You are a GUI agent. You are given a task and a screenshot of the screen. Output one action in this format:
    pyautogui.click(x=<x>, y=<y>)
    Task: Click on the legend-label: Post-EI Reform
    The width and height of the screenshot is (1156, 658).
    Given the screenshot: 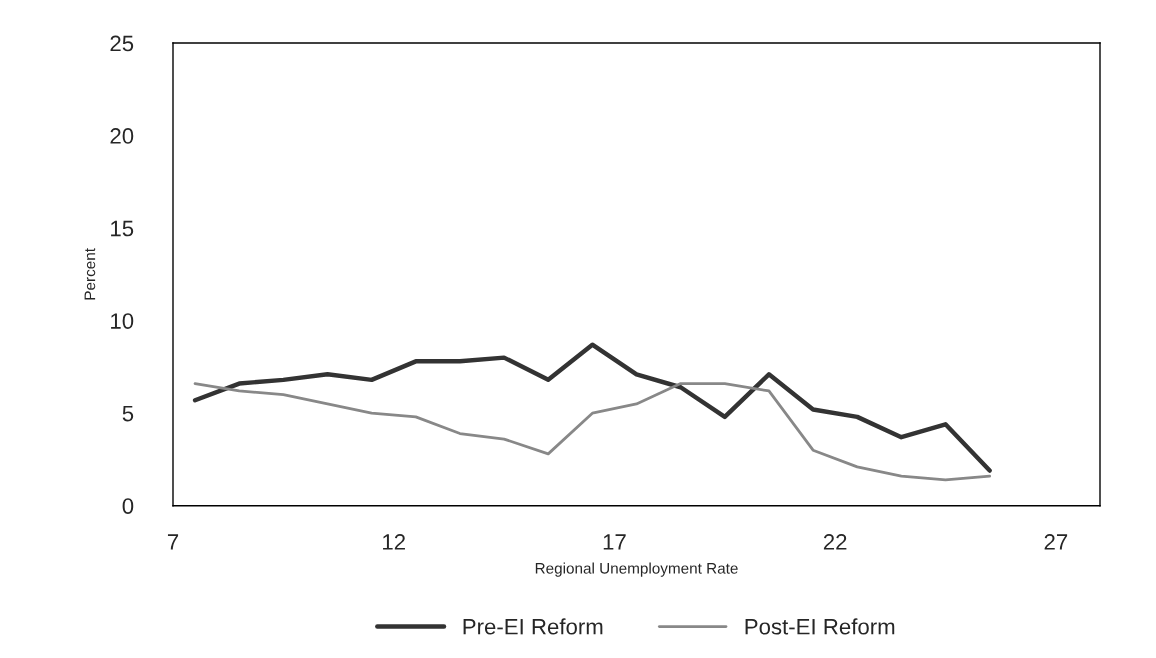 What is the action you would take?
    pyautogui.click(x=820, y=626)
    